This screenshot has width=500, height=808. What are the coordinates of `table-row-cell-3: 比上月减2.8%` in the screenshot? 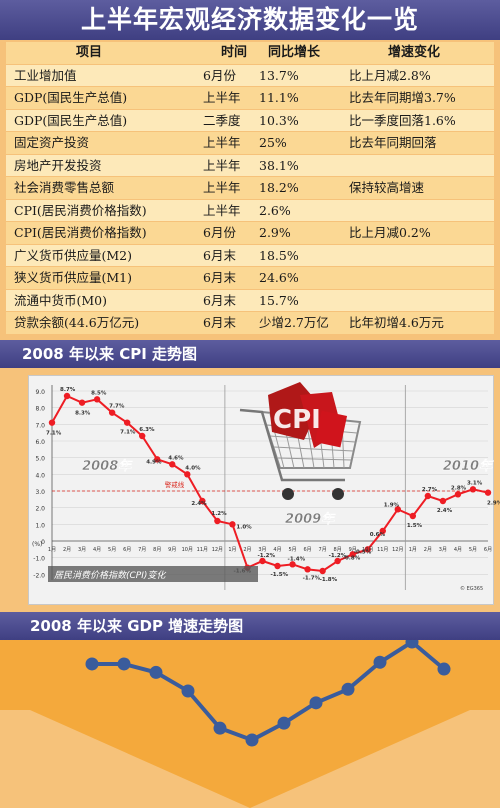 It's located at (390, 75).